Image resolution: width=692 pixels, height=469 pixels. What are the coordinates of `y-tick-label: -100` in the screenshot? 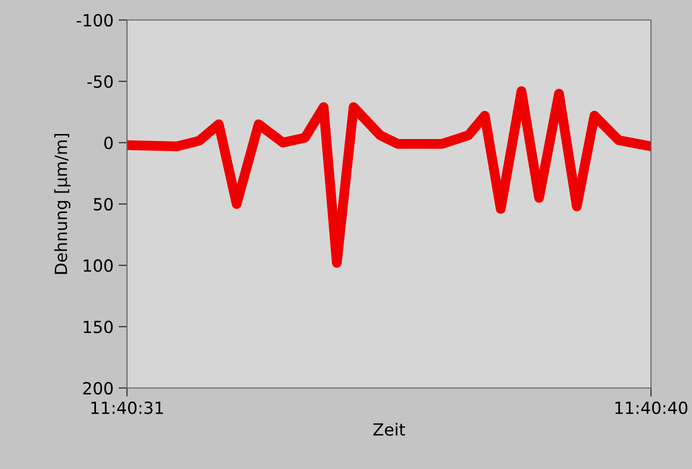 It's located at (94, 20).